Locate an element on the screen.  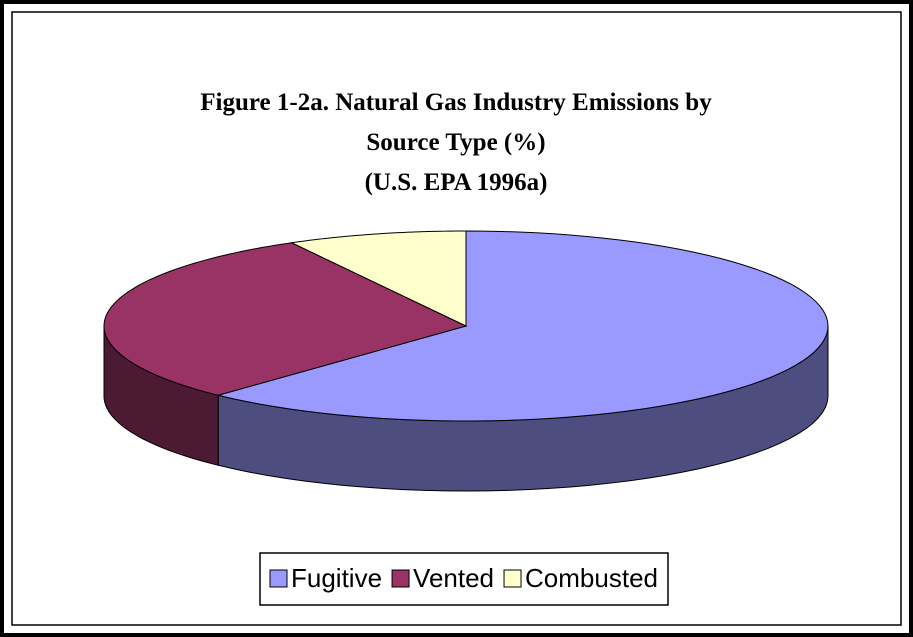
chart-title: Source Type (%) is located at coordinates (455, 142).